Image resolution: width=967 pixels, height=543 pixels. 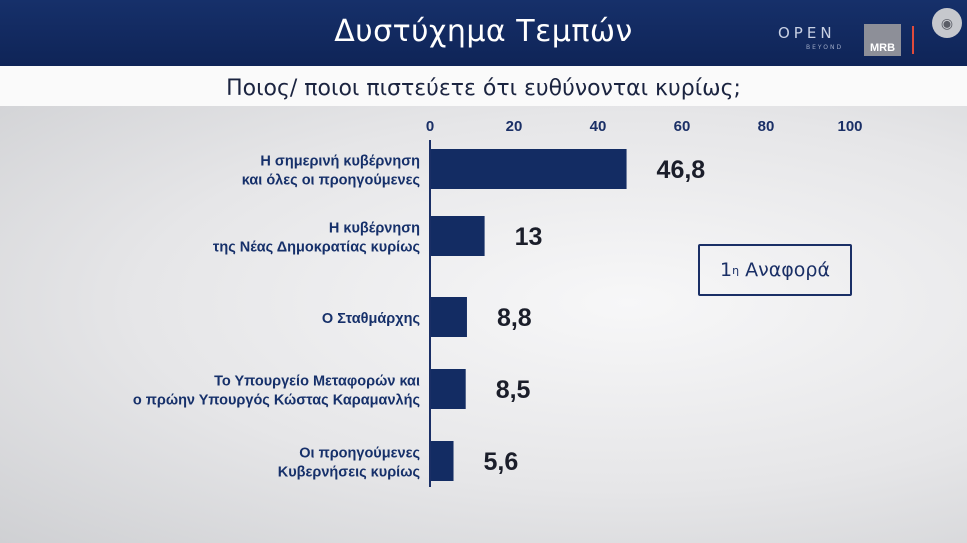 I want to click on category-label: της Νέας Δημοκρατίας κυρίως, so click(x=316, y=248).